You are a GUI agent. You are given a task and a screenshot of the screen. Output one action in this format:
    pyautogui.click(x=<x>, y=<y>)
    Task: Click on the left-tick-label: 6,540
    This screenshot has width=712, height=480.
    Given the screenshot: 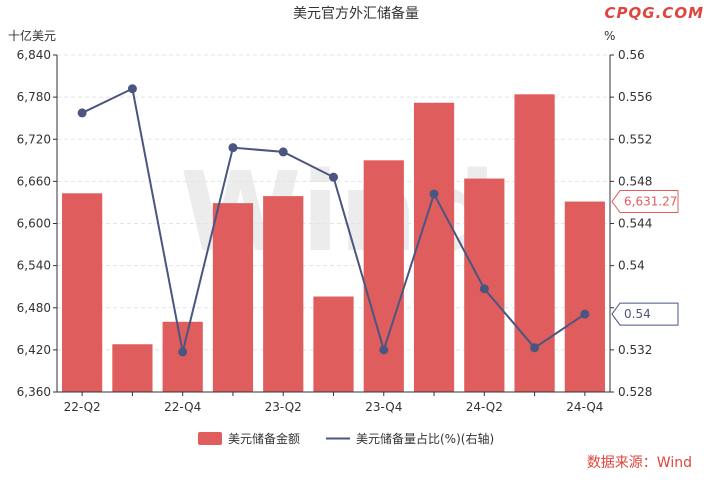 What is the action you would take?
    pyautogui.click(x=34, y=266)
    